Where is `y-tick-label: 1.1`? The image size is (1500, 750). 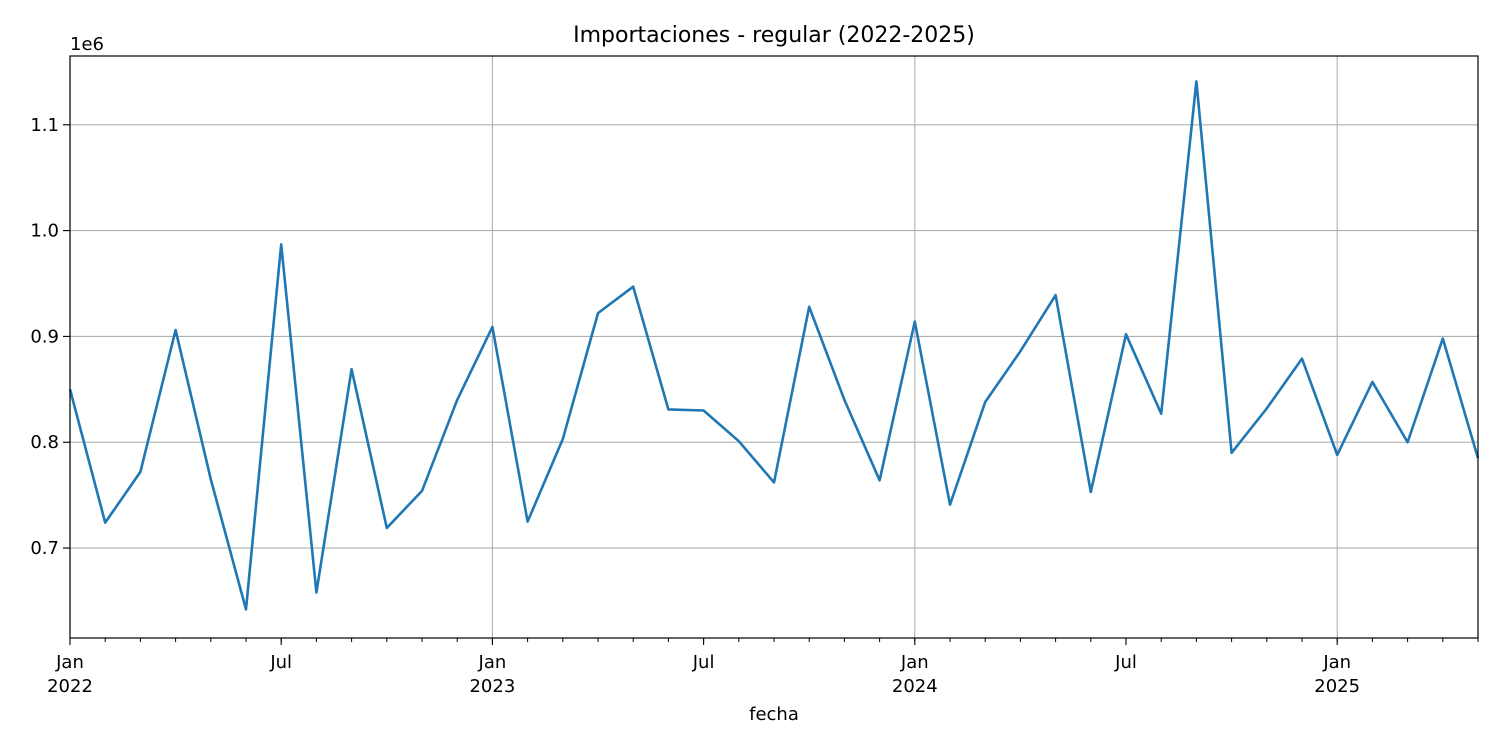
y-tick-label: 1.1 is located at coordinates (44, 125).